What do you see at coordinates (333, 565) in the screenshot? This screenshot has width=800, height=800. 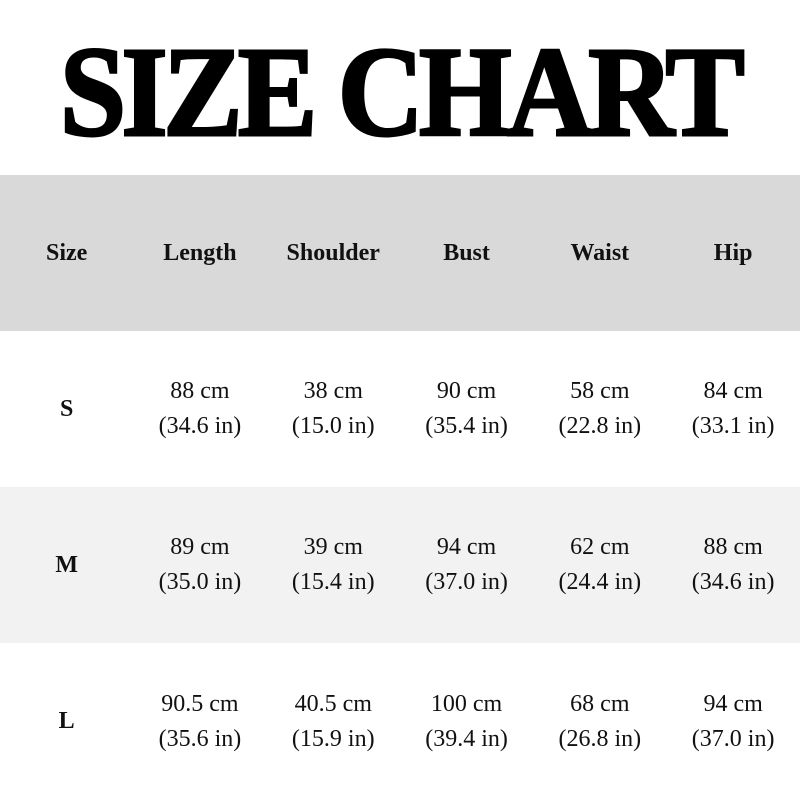 I see `measurement-cell: 39 cm (15.4 in)` at bounding box center [333, 565].